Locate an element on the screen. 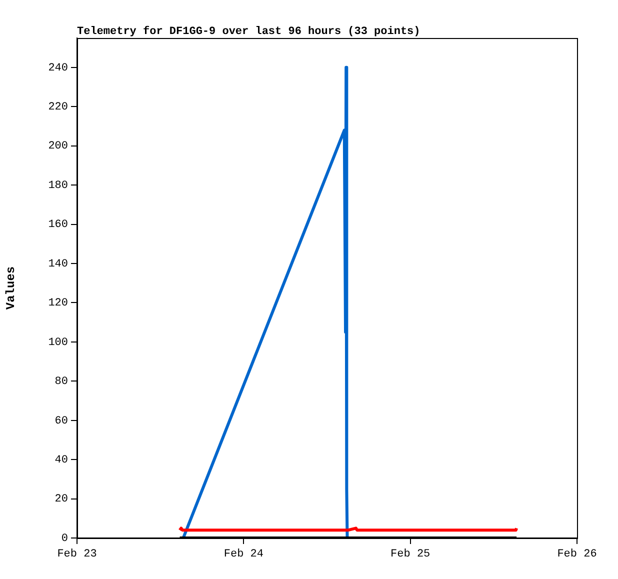  y-tick-label: 100 is located at coordinates (58, 342).